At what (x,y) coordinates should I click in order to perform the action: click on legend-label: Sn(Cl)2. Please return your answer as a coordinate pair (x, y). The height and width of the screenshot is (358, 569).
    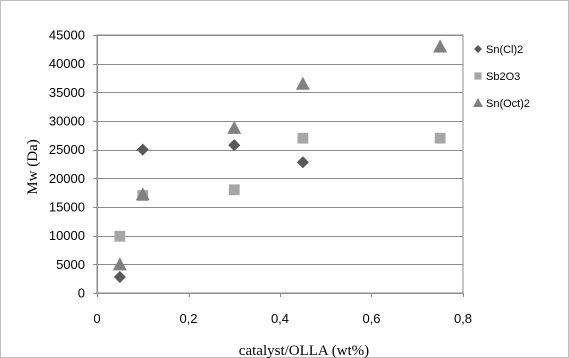
    Looking at the image, I should click on (504, 50).